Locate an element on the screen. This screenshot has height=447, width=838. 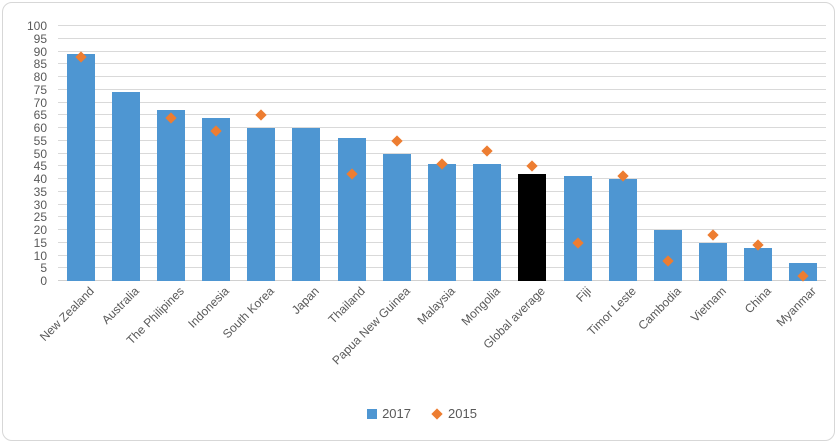
x-category-label: Myanmar is located at coordinates (797, 307).